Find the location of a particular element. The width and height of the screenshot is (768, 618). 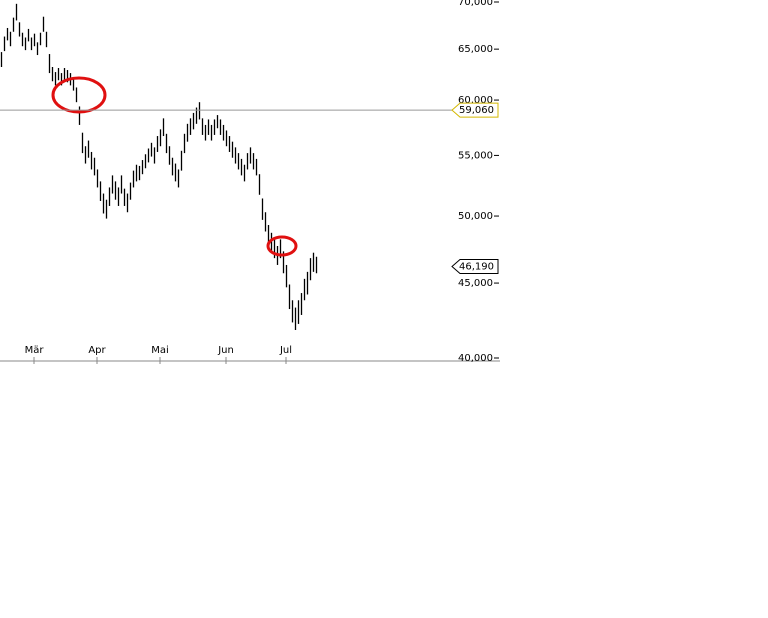

x-tick-label: Mär is located at coordinates (35, 350).